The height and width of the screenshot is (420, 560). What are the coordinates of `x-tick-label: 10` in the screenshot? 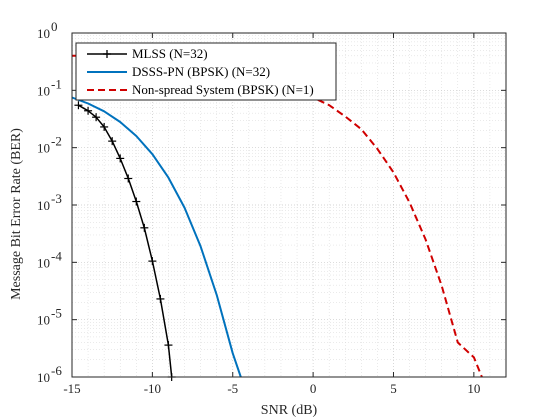 It's located at (473, 388).